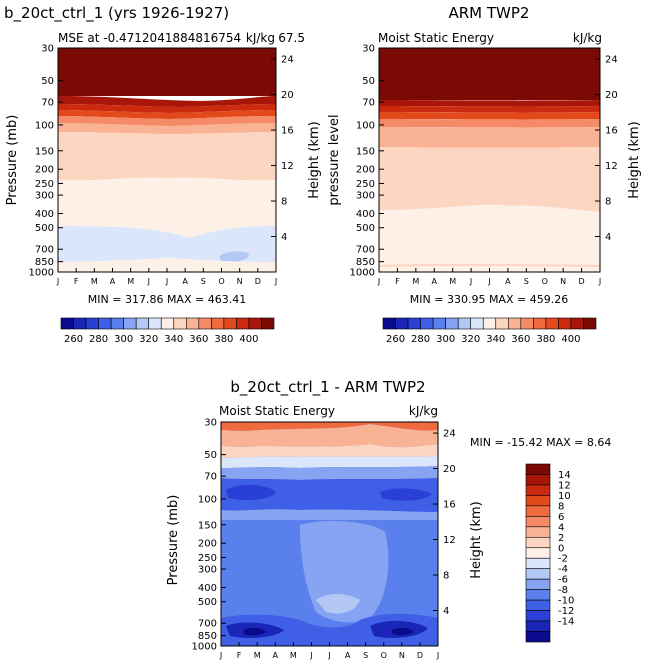 The height and width of the screenshot is (669, 649). What do you see at coordinates (446, 576) in the screenshot?
I see `height-tick-label: 8` at bounding box center [446, 576].